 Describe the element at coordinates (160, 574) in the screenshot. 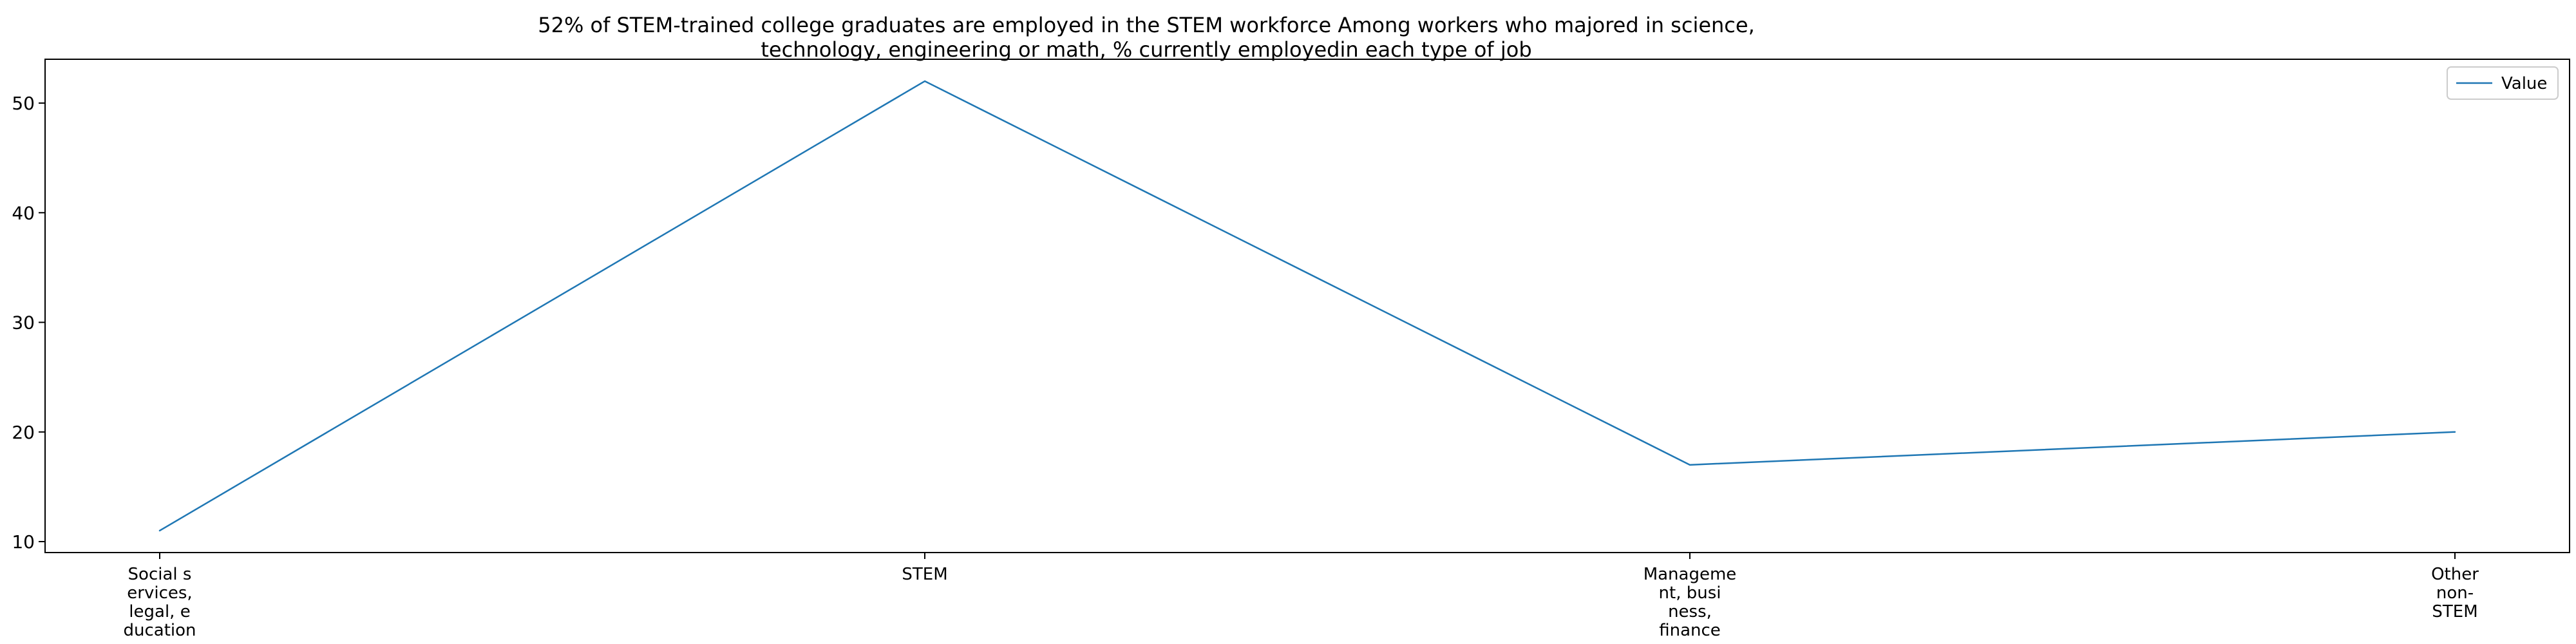

I see `x-tick-label-line: Social s` at that location.